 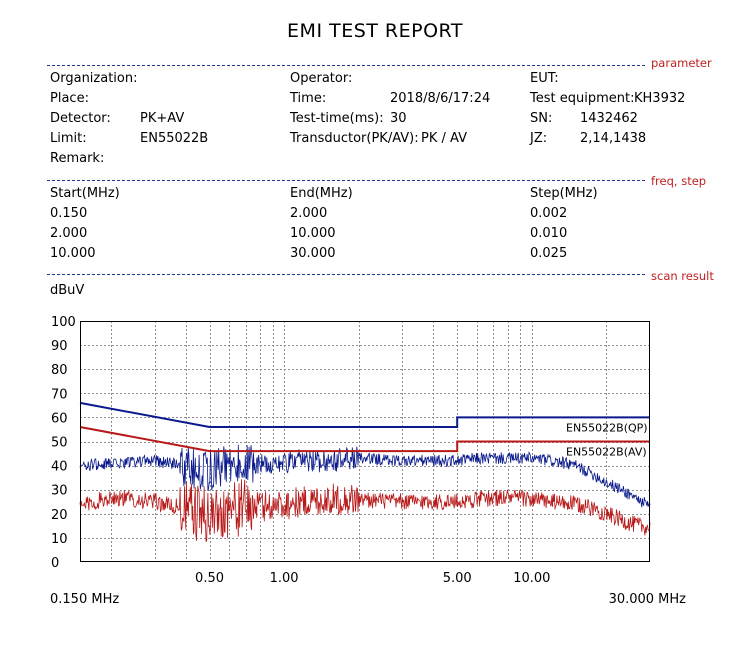 What do you see at coordinates (77, 158) in the screenshot?
I see `remark-label: Remark:` at bounding box center [77, 158].